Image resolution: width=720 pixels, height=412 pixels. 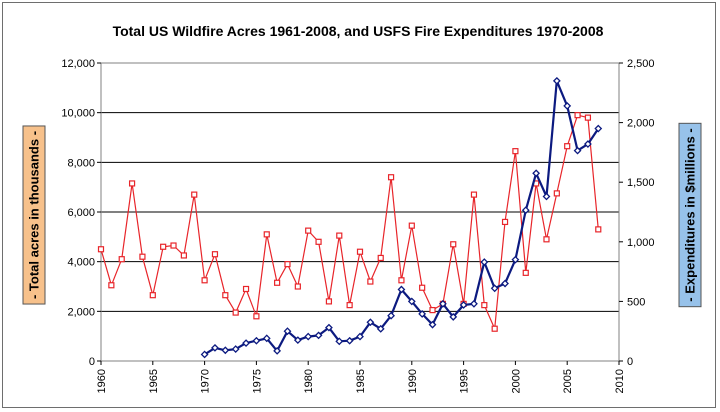 I want to click on x-tick-label: 1970, so click(x=206, y=381).